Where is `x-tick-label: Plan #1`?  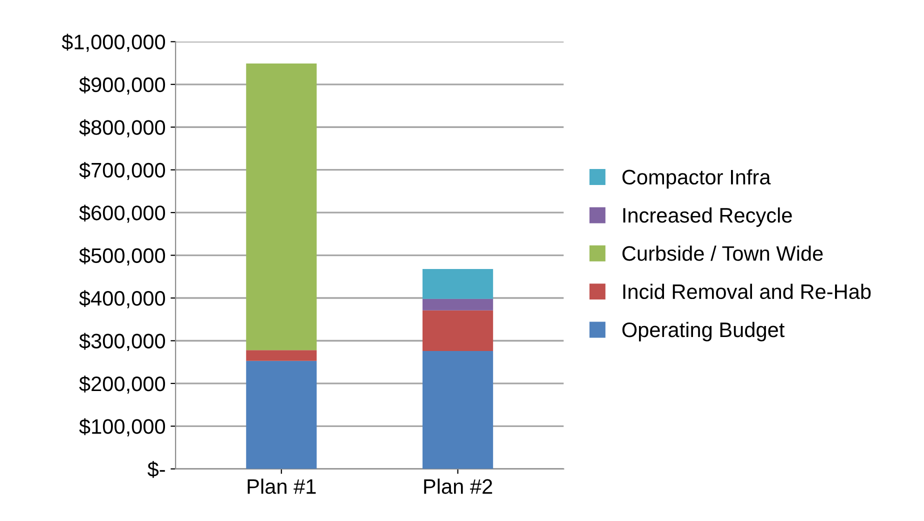 x-tick-label: Plan #1 is located at coordinates (282, 486).